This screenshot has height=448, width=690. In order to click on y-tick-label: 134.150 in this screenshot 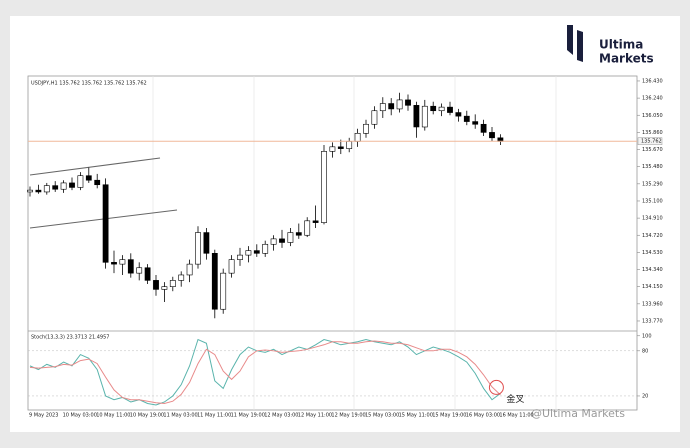, I will do `click(652, 287)`.